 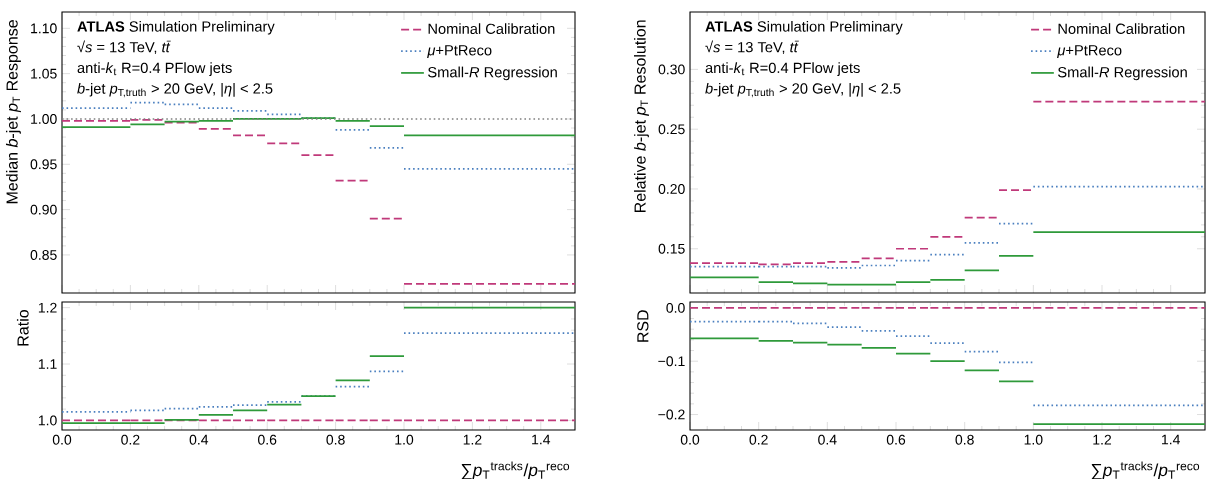 What do you see at coordinates (43, 209) in the screenshot?
I see `y-tick-label: 0.90` at bounding box center [43, 209].